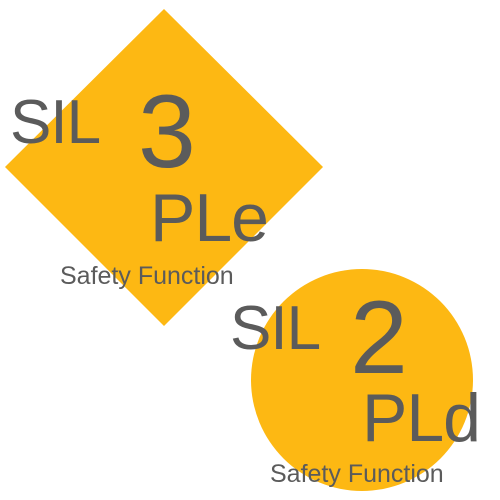  Describe the element at coordinates (379, 338) in the screenshot. I see `sil2-level-number: 2` at that location.